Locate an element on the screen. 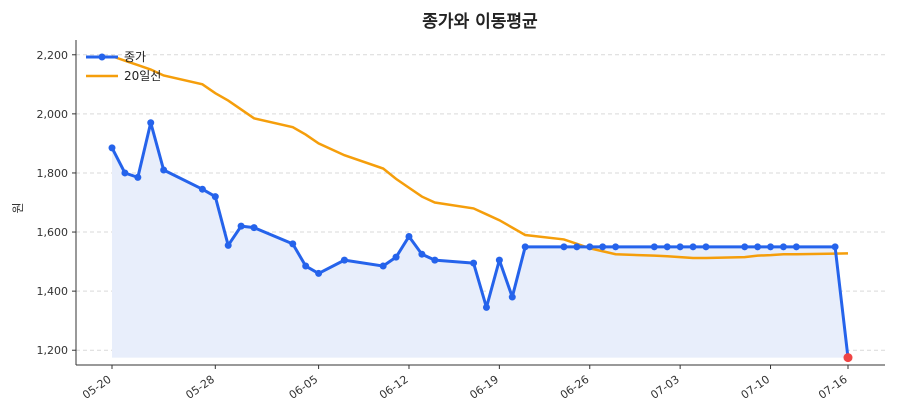  y-tick-label: 1,400 is located at coordinates (53, 291).